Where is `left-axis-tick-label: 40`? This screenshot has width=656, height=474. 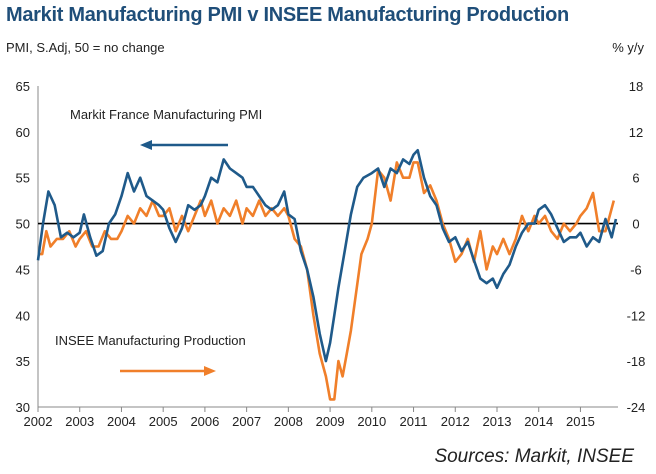
left-axis-tick-label: 40 is located at coordinates (23, 315).